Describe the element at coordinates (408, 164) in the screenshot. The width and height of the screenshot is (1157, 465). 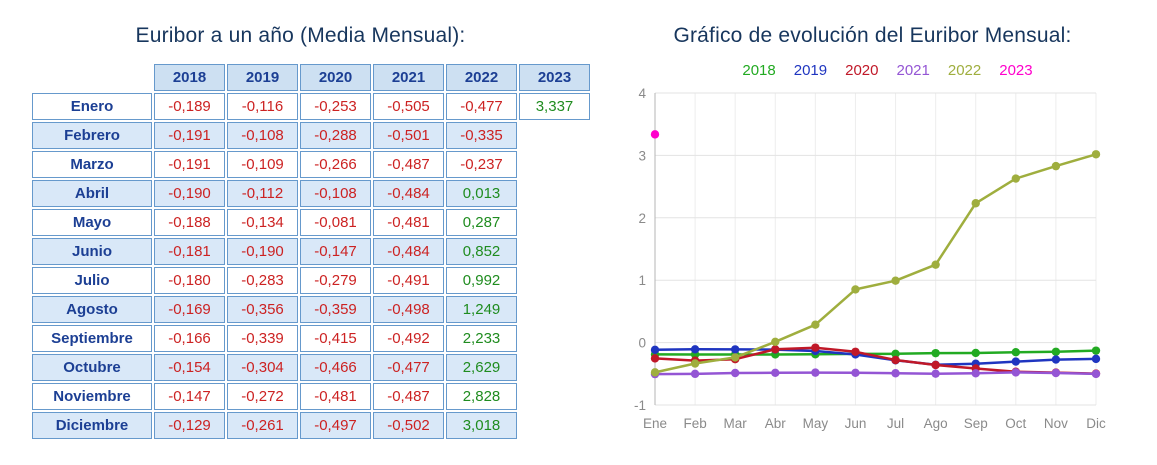
I see `value-cell: -0,487` at that location.